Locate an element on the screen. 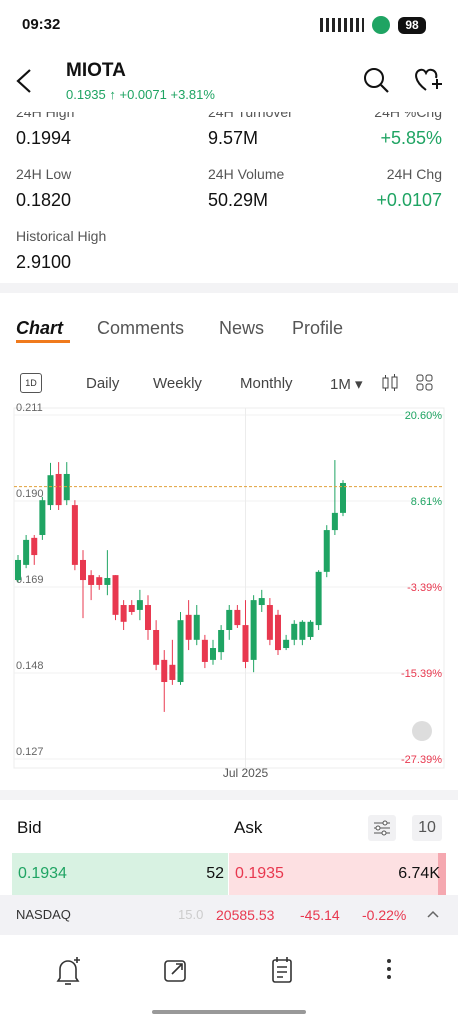  ticker-value: 20585.53 is located at coordinates (245, 915).